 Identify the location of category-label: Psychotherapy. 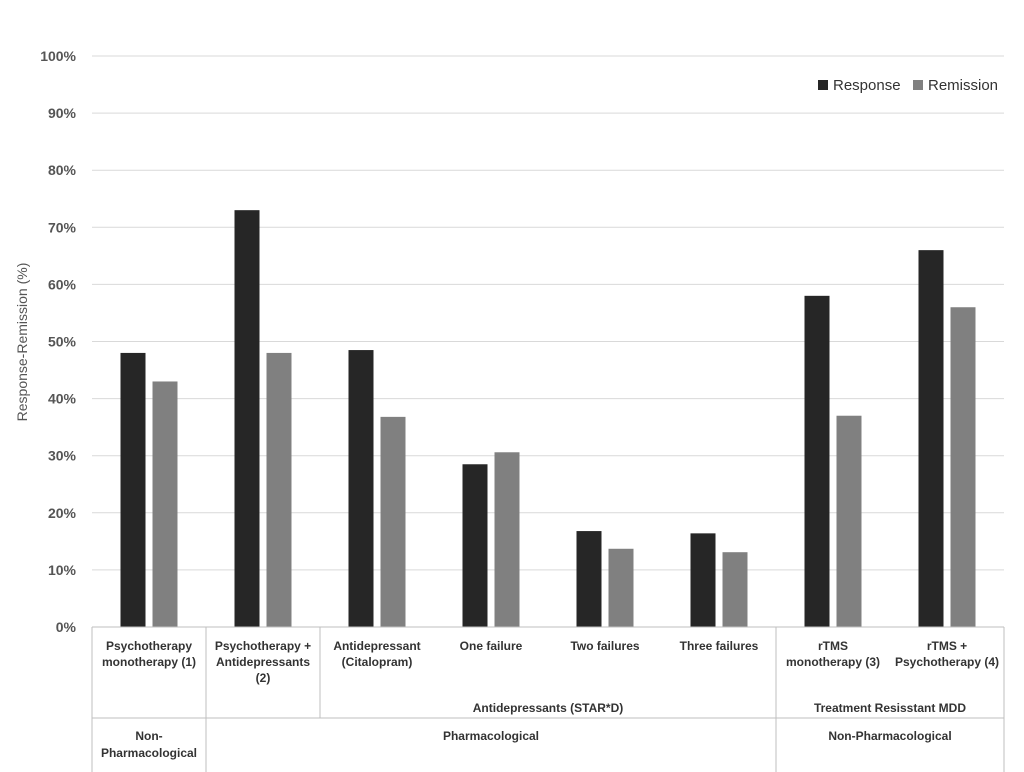
(149, 646).